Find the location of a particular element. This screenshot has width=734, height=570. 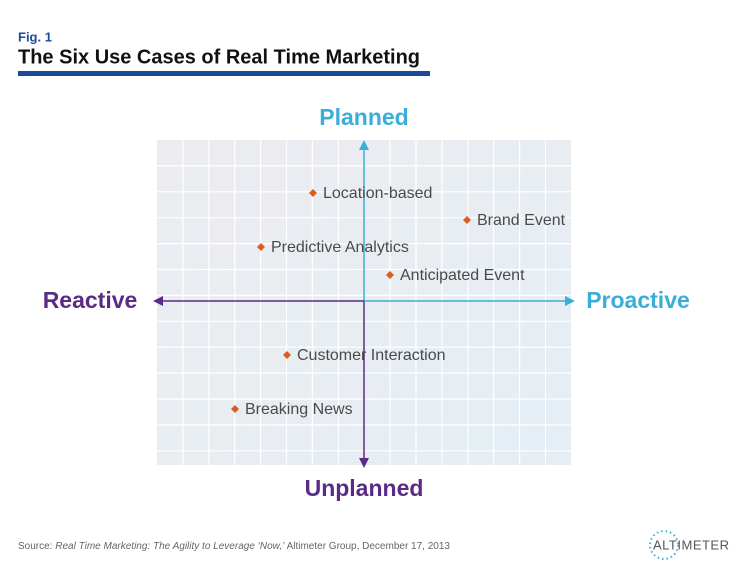

logo-mark is located at coordinates (664, 545).